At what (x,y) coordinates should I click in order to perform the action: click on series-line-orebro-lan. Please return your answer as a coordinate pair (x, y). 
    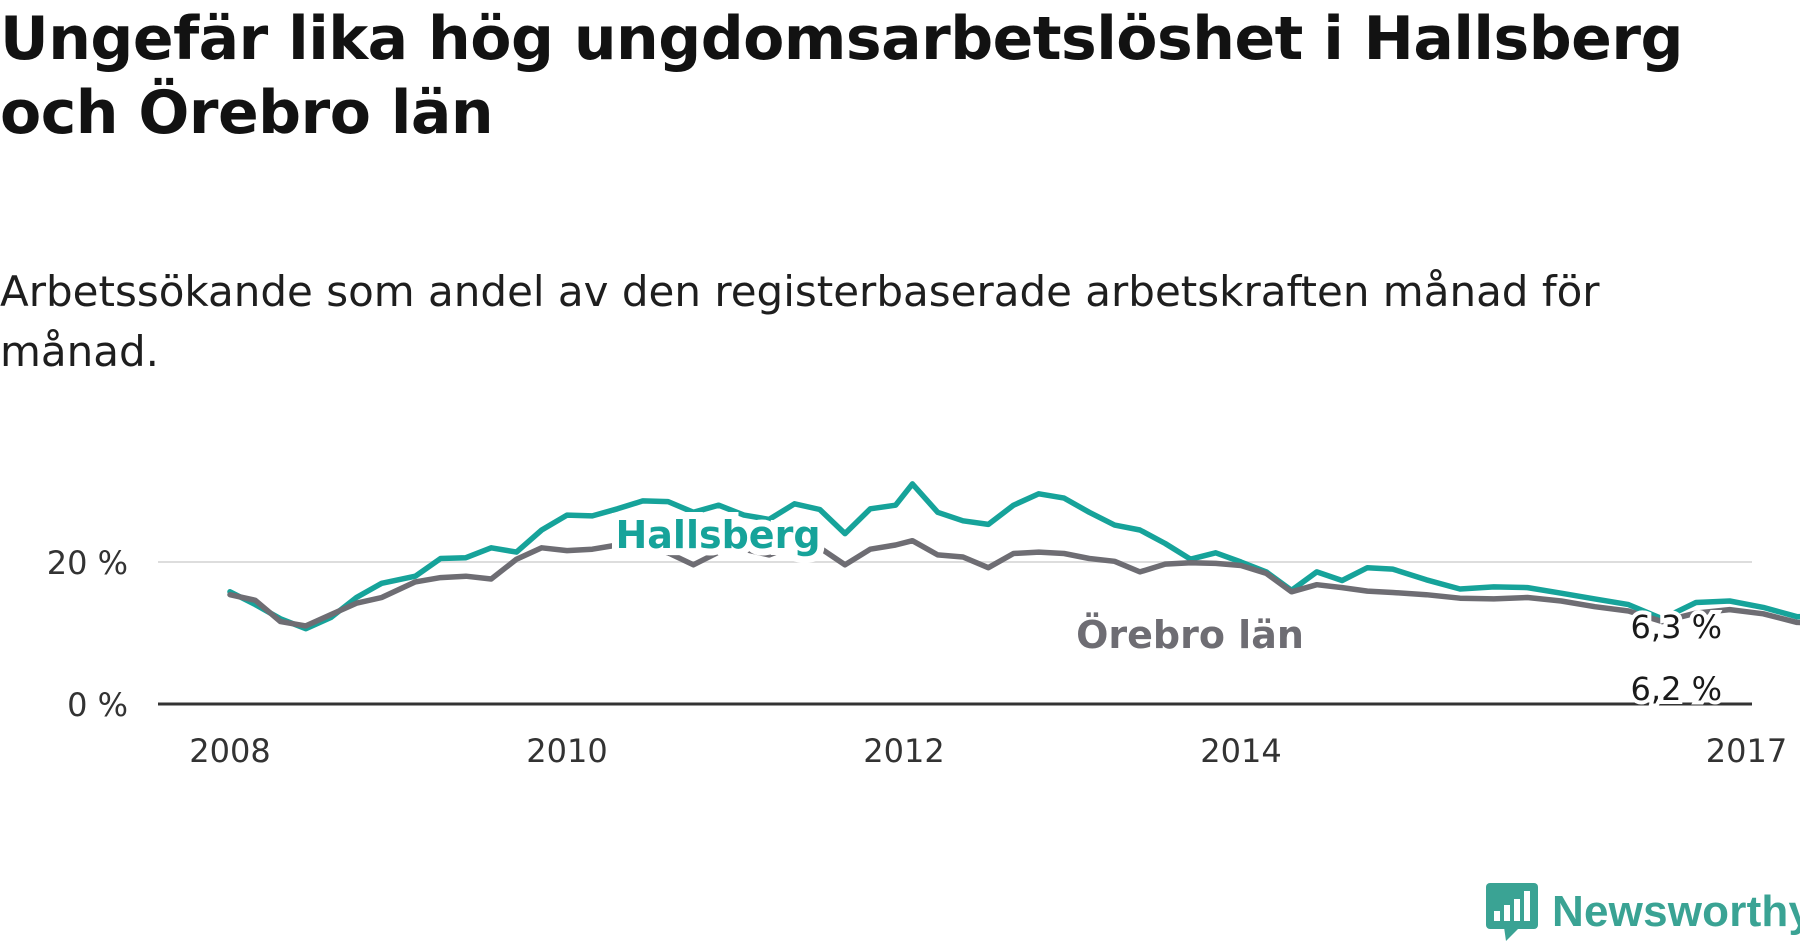
    Looking at the image, I should click on (1013, 583).